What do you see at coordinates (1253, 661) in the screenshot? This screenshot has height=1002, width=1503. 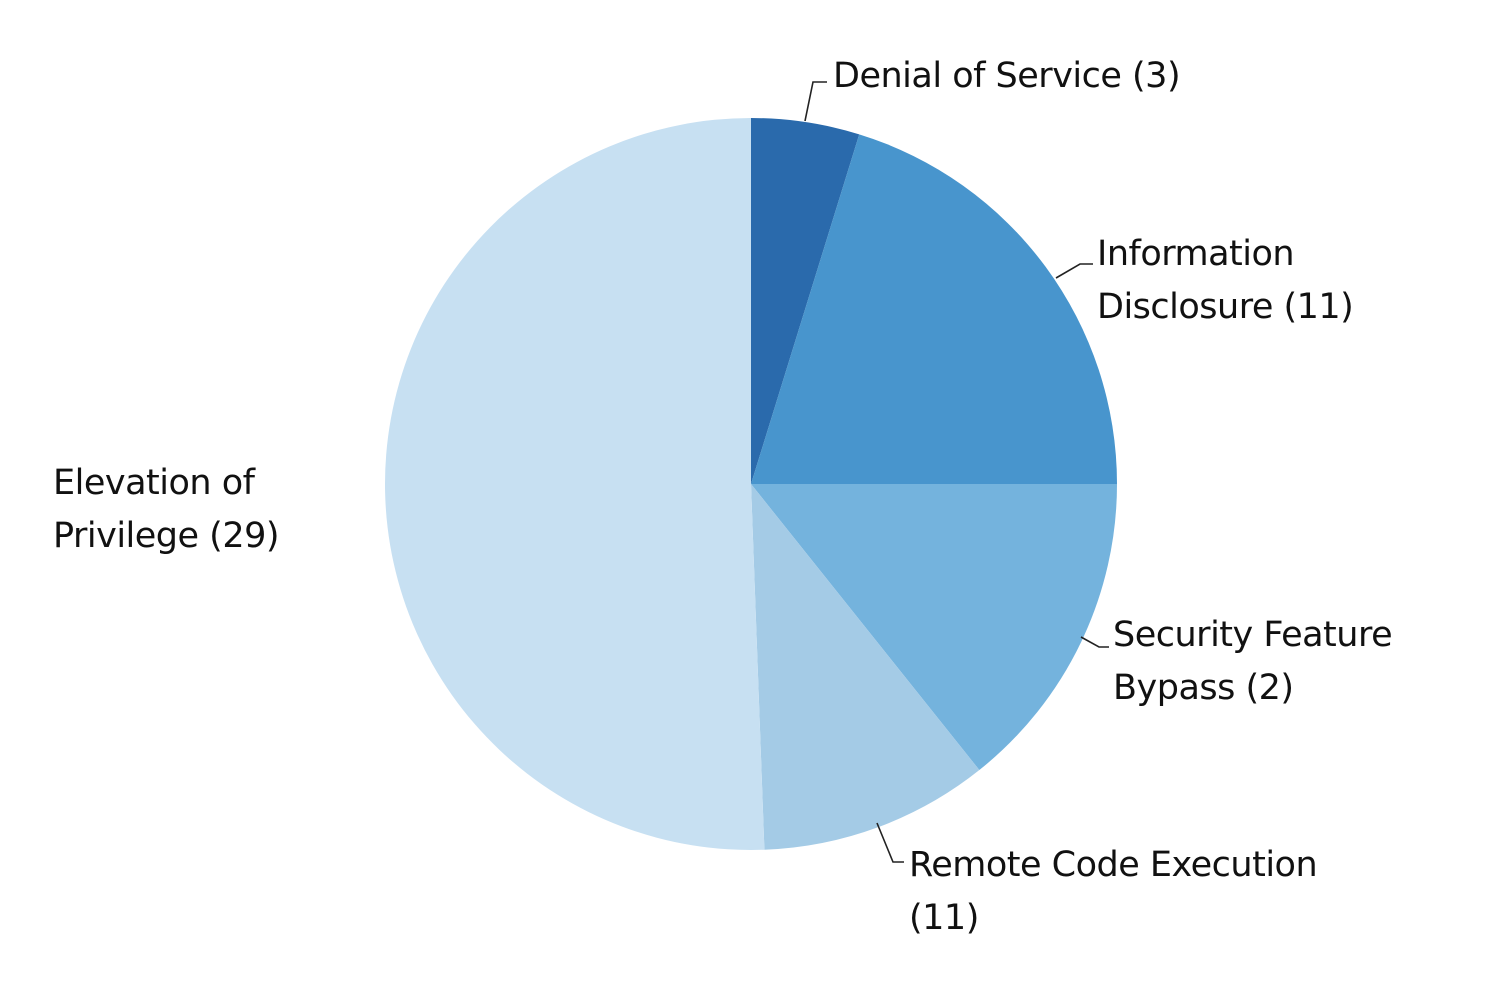 I see `label-security-feature-bypass: Security Feature Bypass (2)` at bounding box center [1253, 661].